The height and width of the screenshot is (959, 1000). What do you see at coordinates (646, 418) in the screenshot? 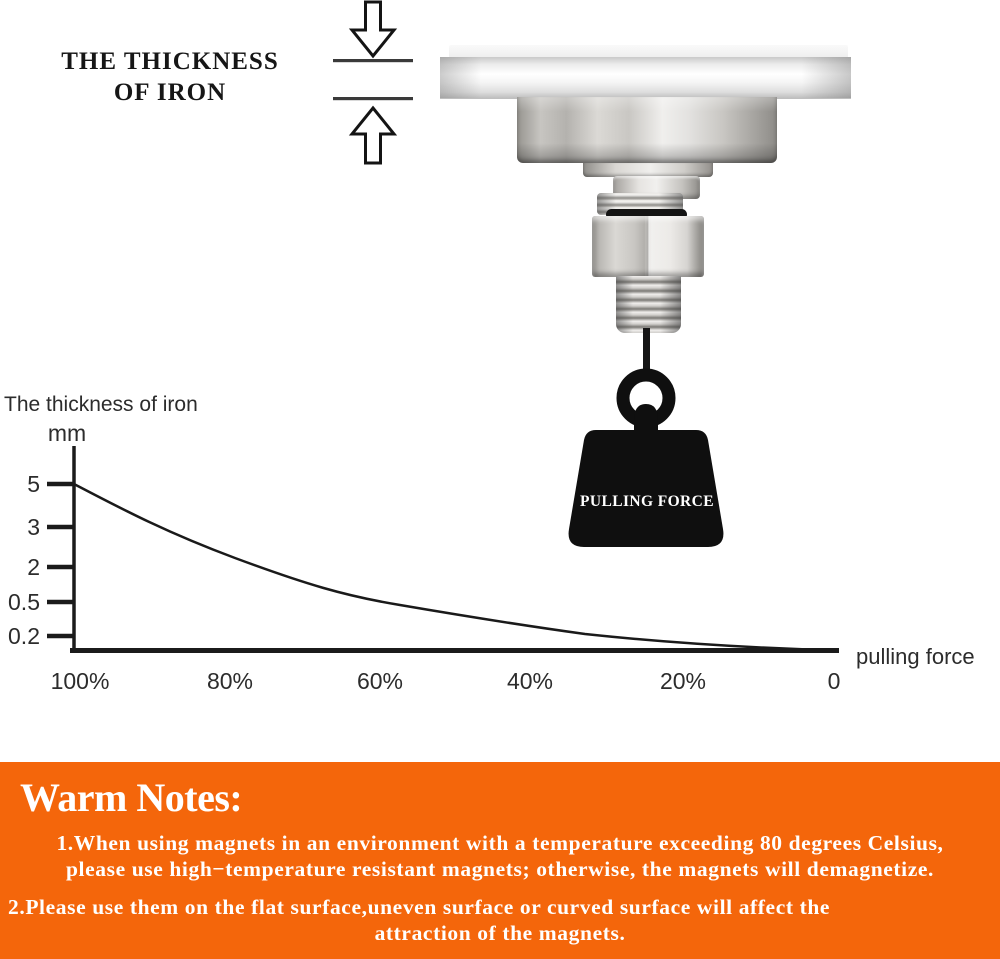
I see `weight-knob` at bounding box center [646, 418].